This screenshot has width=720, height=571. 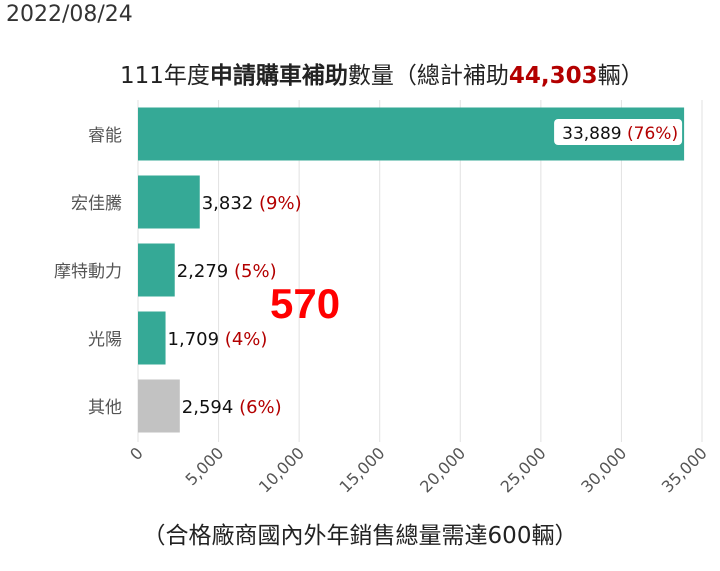 I want to click on value-label: 2,594 (6%), so click(x=232, y=407).